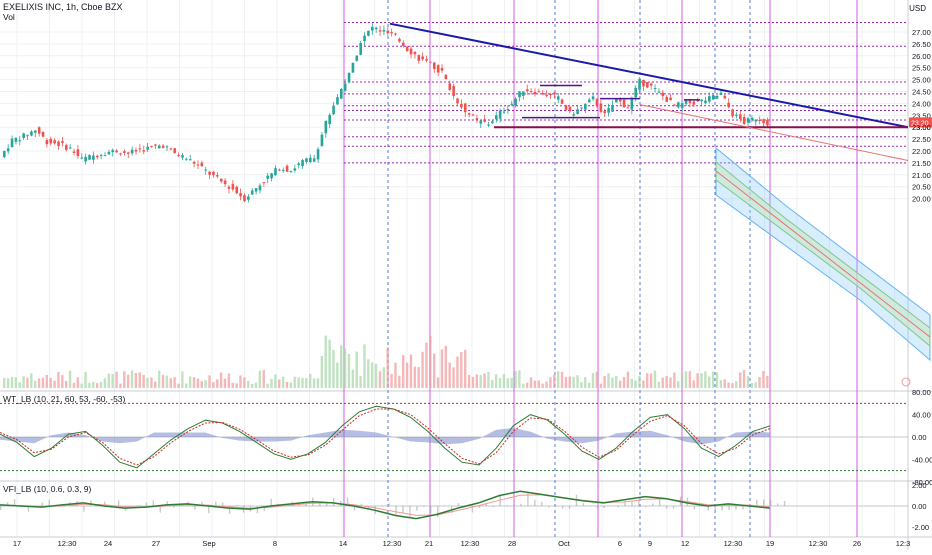 The width and height of the screenshot is (932, 555). I want to click on time-tick-label: 9, so click(650, 543).